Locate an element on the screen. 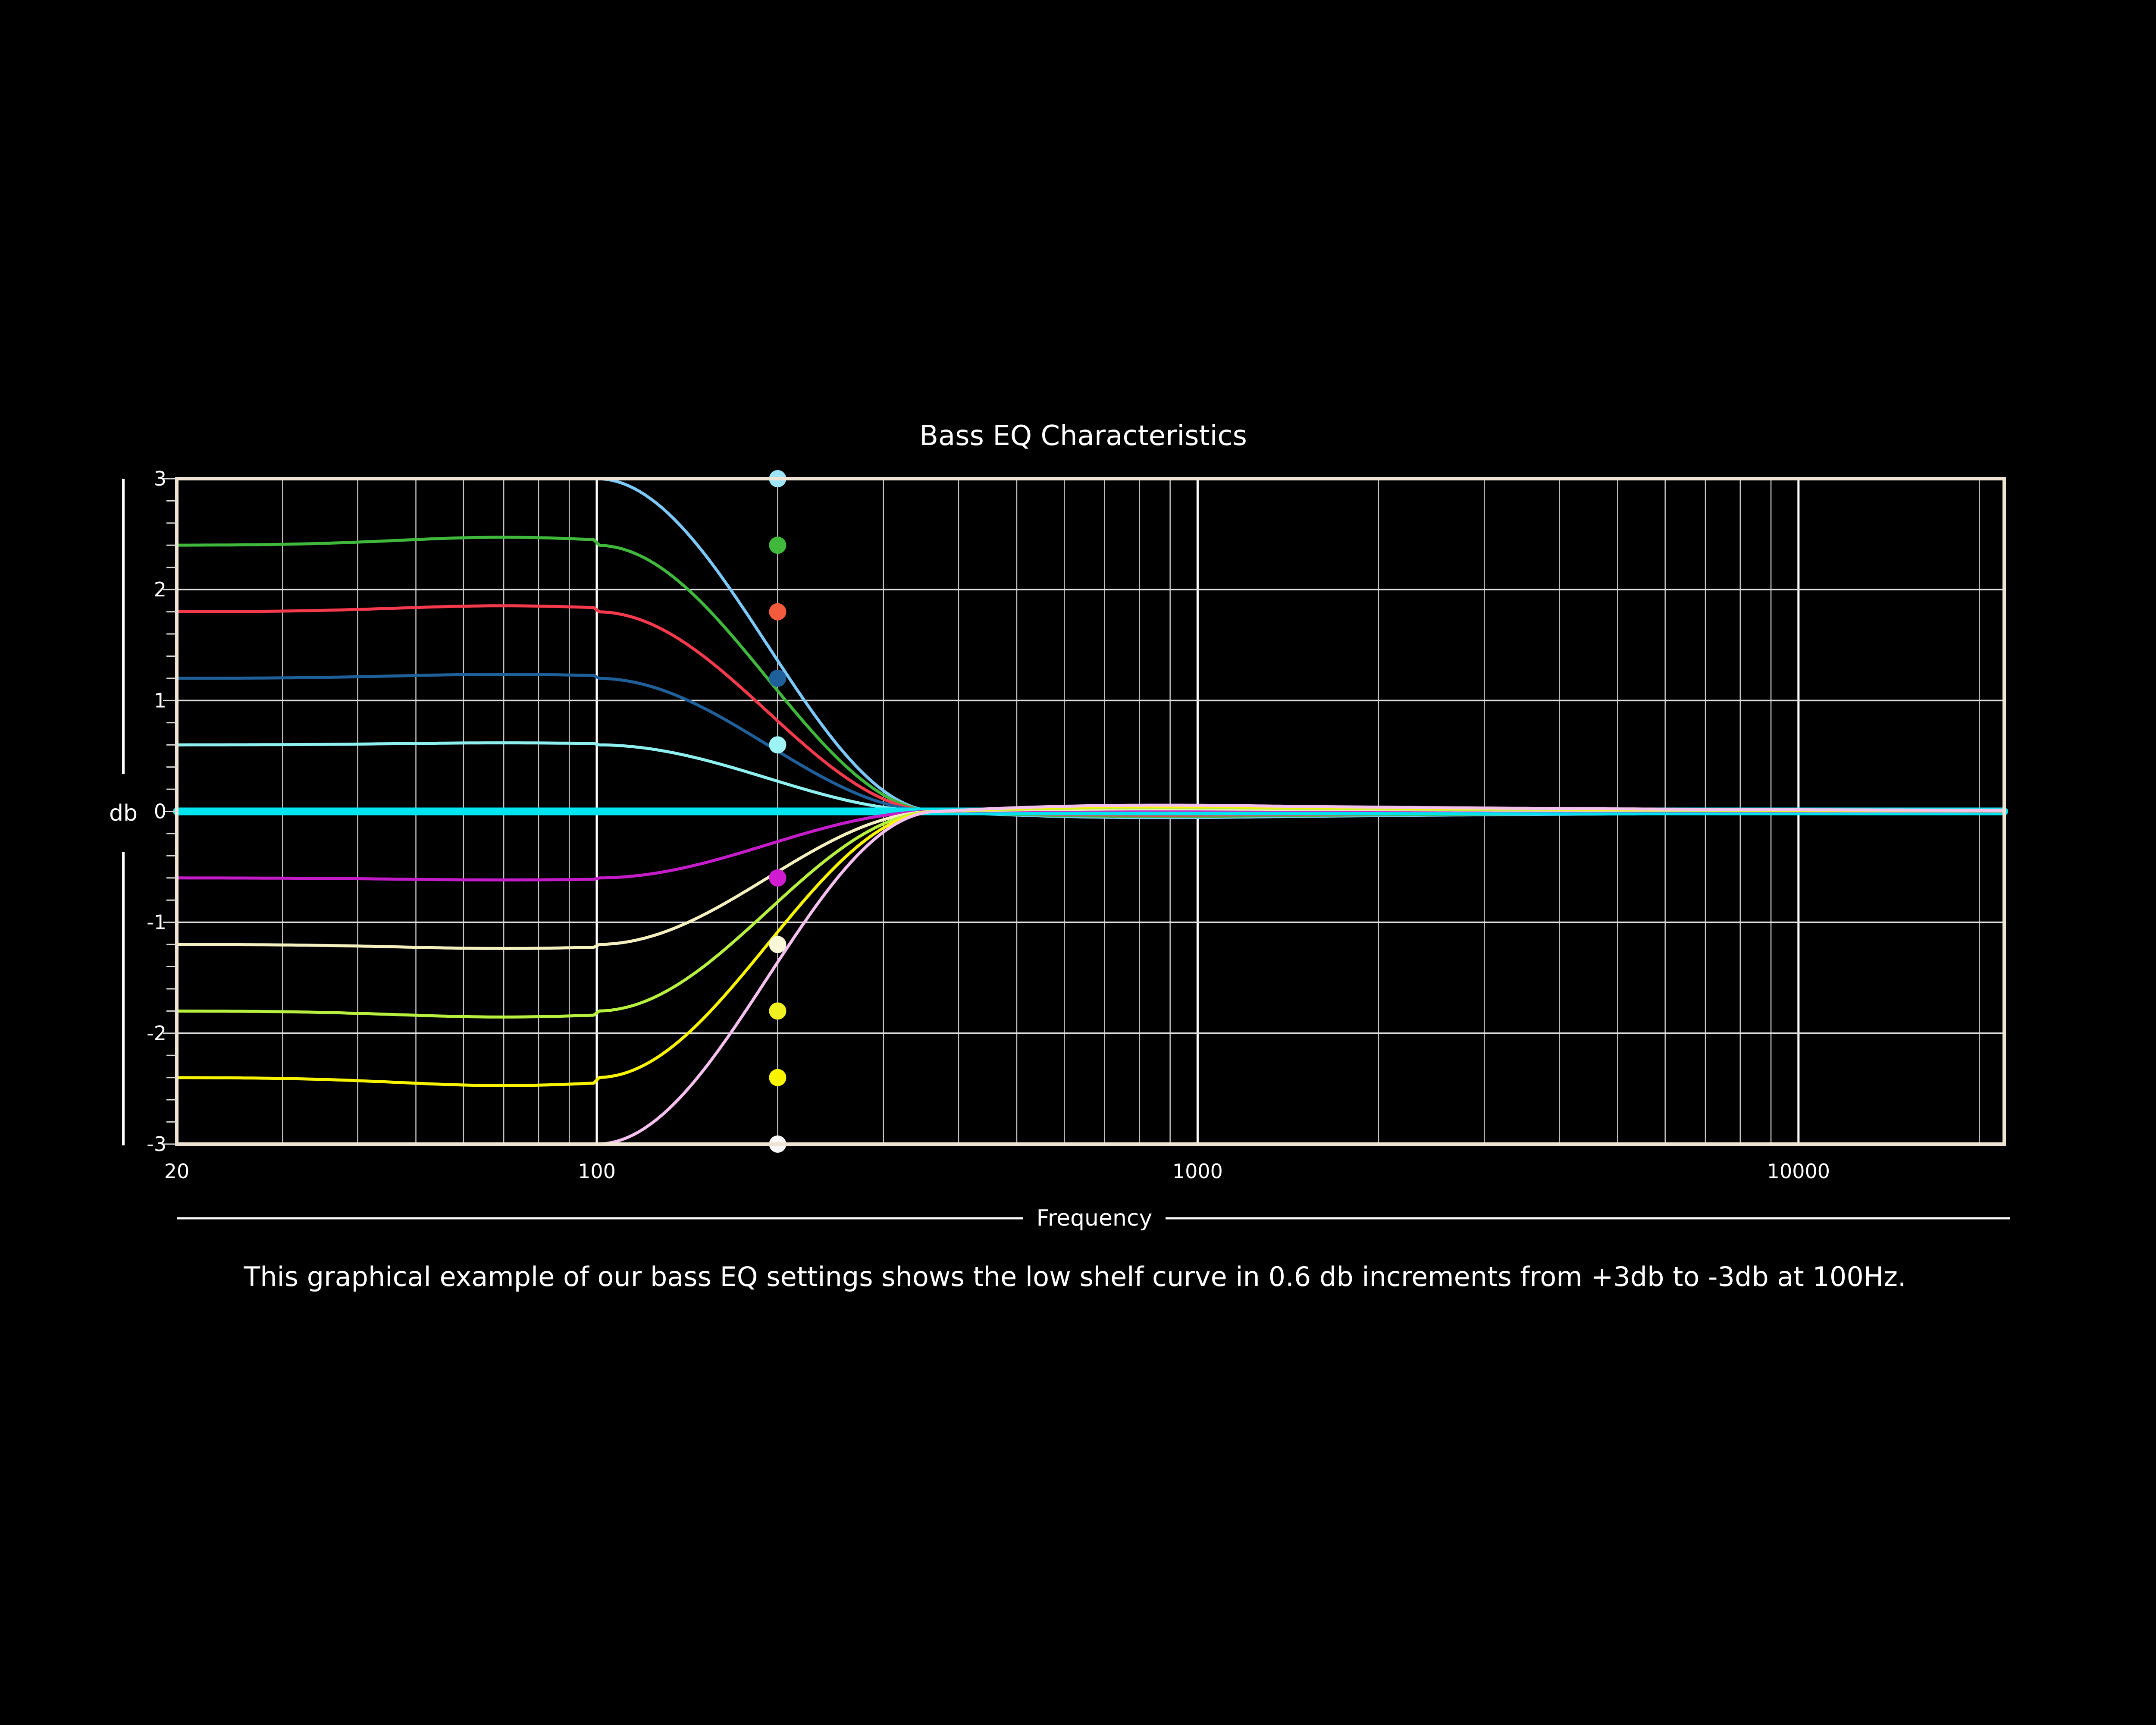 This screenshot has height=1725, width=2156. x-tick-label: 10000 is located at coordinates (1799, 1172).